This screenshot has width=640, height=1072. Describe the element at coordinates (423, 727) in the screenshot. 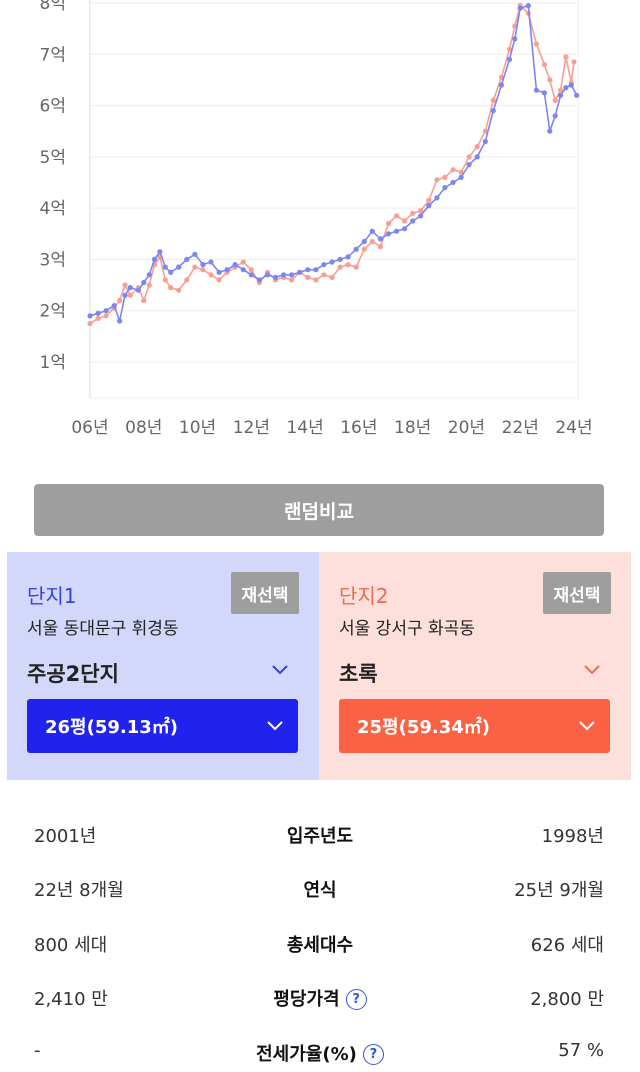

I see `complex2-size-label: 25평(59.34㎡)` at that location.